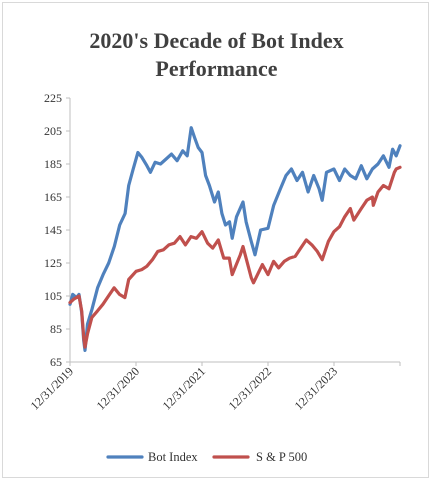  What do you see at coordinates (173, 457) in the screenshot?
I see `legend-label-bot-index: Bot Index` at bounding box center [173, 457].